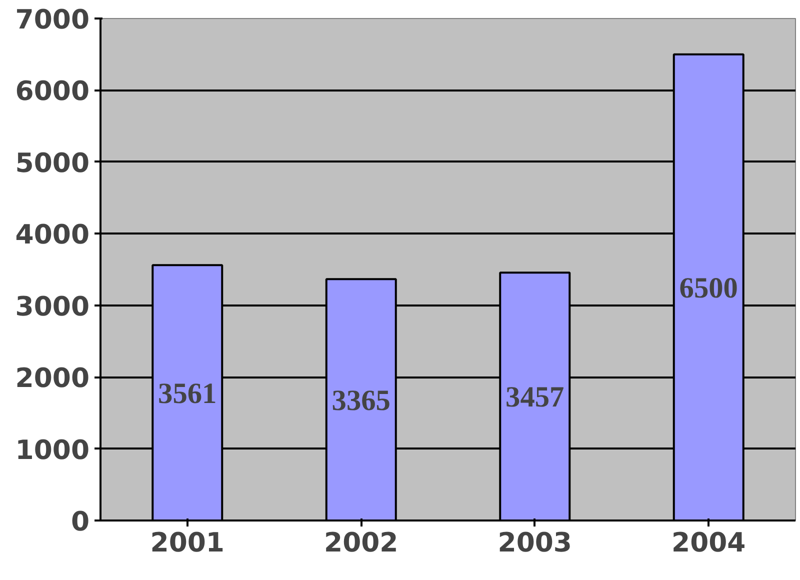  What do you see at coordinates (709, 543) in the screenshot?
I see `x-tick-label: 2004` at bounding box center [709, 543].